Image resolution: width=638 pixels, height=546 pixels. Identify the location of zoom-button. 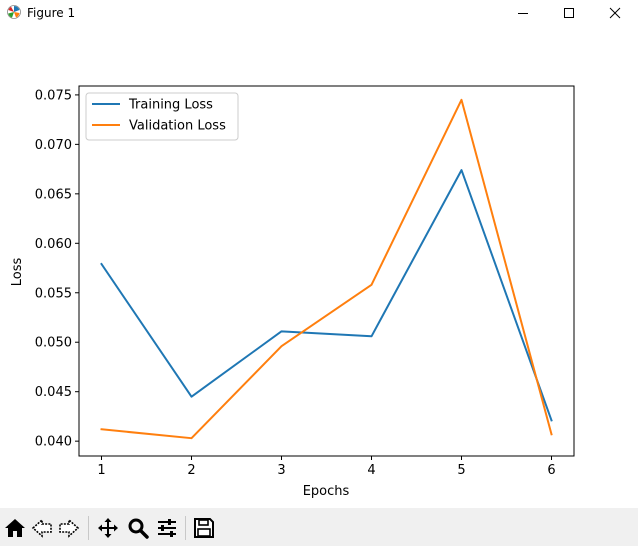
(138, 528).